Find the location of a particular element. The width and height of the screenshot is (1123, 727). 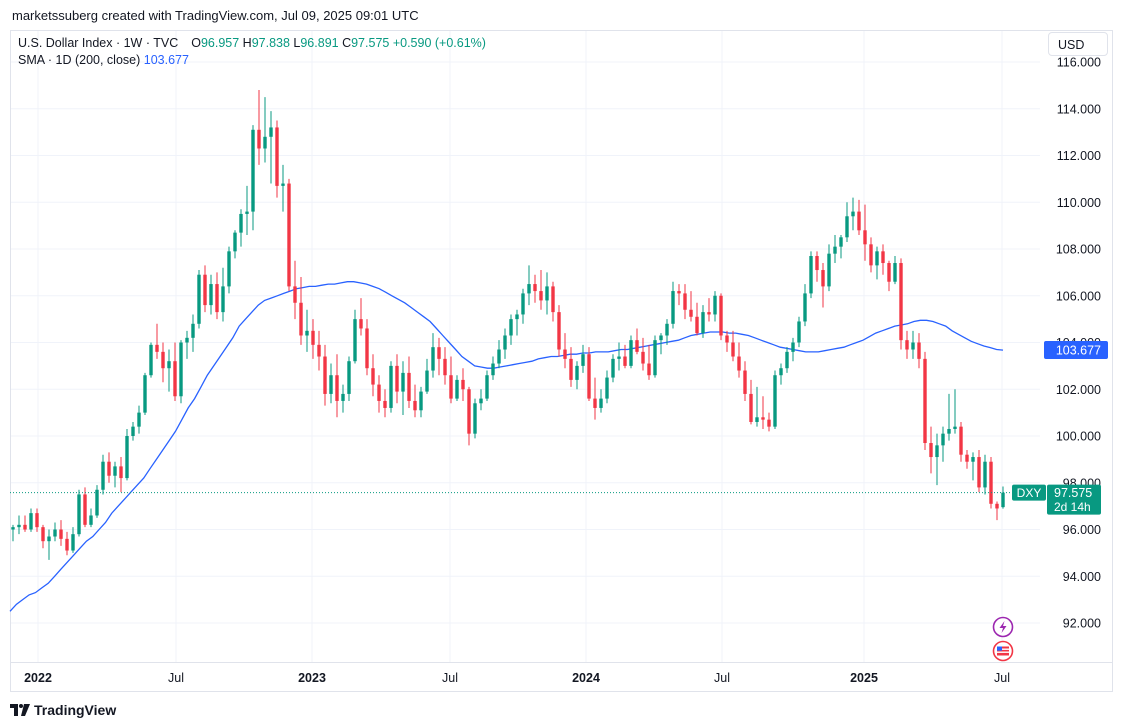

sma-legend: SMA · 1D (200, close) 103.677 is located at coordinates (103, 60).